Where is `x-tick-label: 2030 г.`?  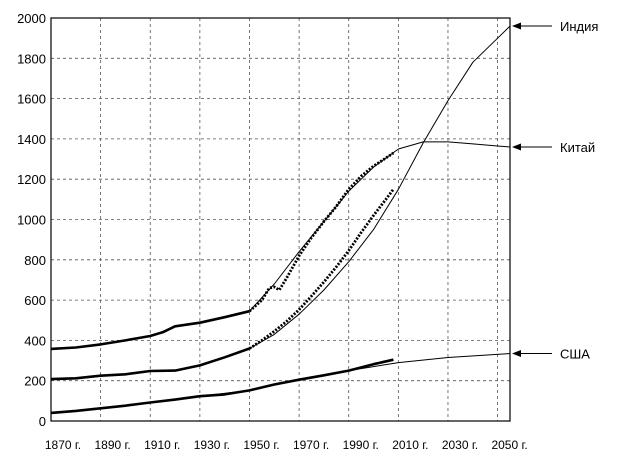
x-tick-label: 2030 г. is located at coordinates (460, 445).